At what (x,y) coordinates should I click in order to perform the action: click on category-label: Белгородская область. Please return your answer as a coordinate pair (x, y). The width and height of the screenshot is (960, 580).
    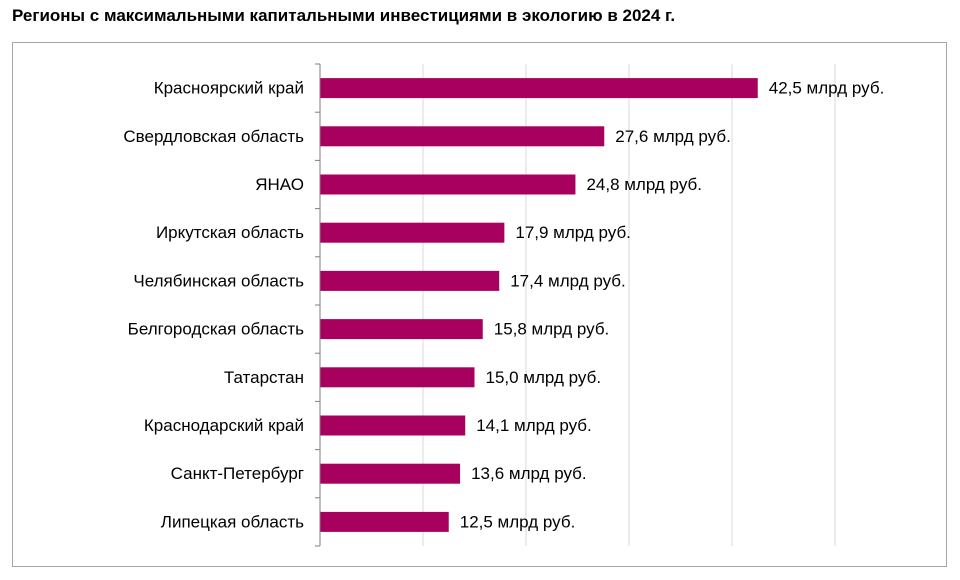
    Looking at the image, I should click on (216, 329).